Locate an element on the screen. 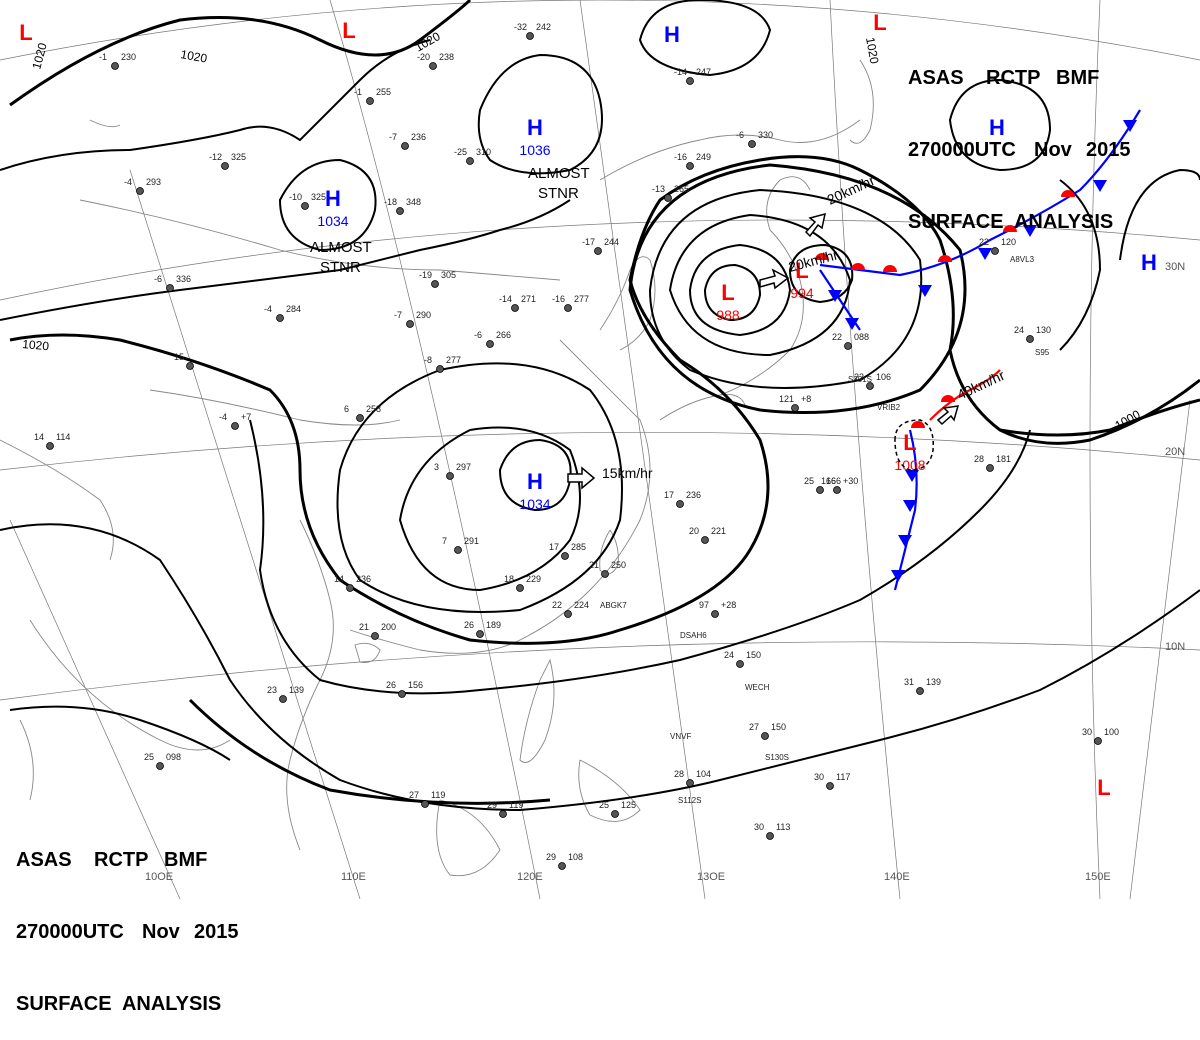  station-pressure: 189 is located at coordinates (493, 625).